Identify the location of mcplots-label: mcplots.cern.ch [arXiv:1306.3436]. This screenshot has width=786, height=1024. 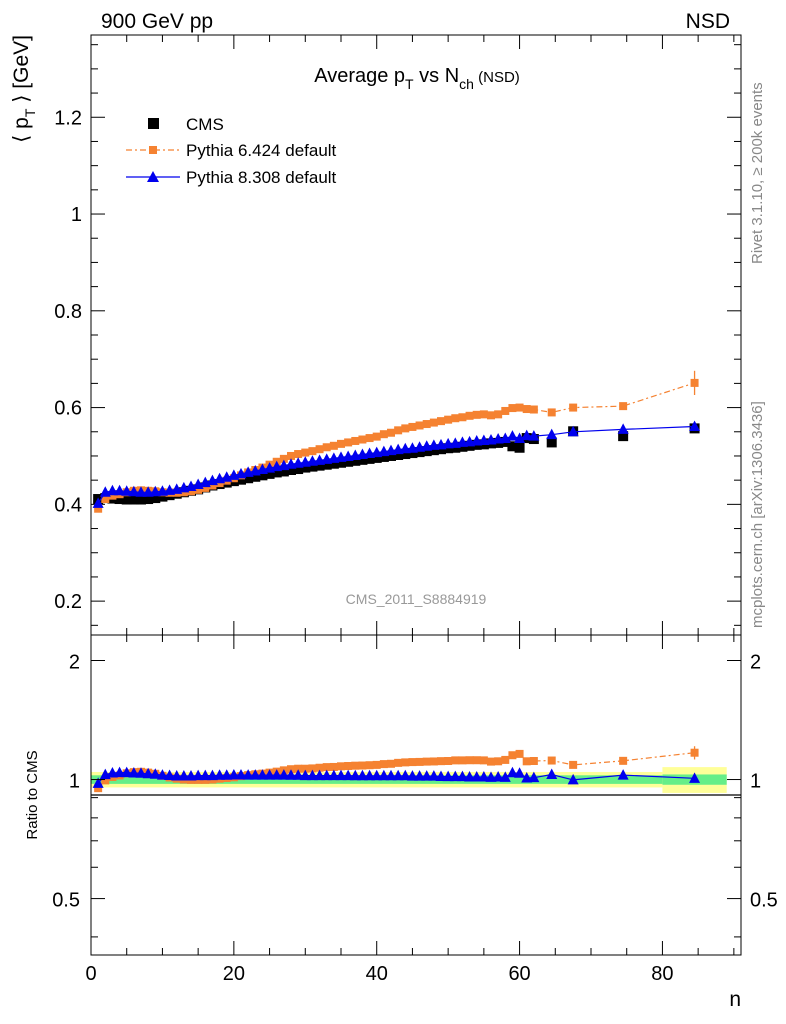
(757, 514).